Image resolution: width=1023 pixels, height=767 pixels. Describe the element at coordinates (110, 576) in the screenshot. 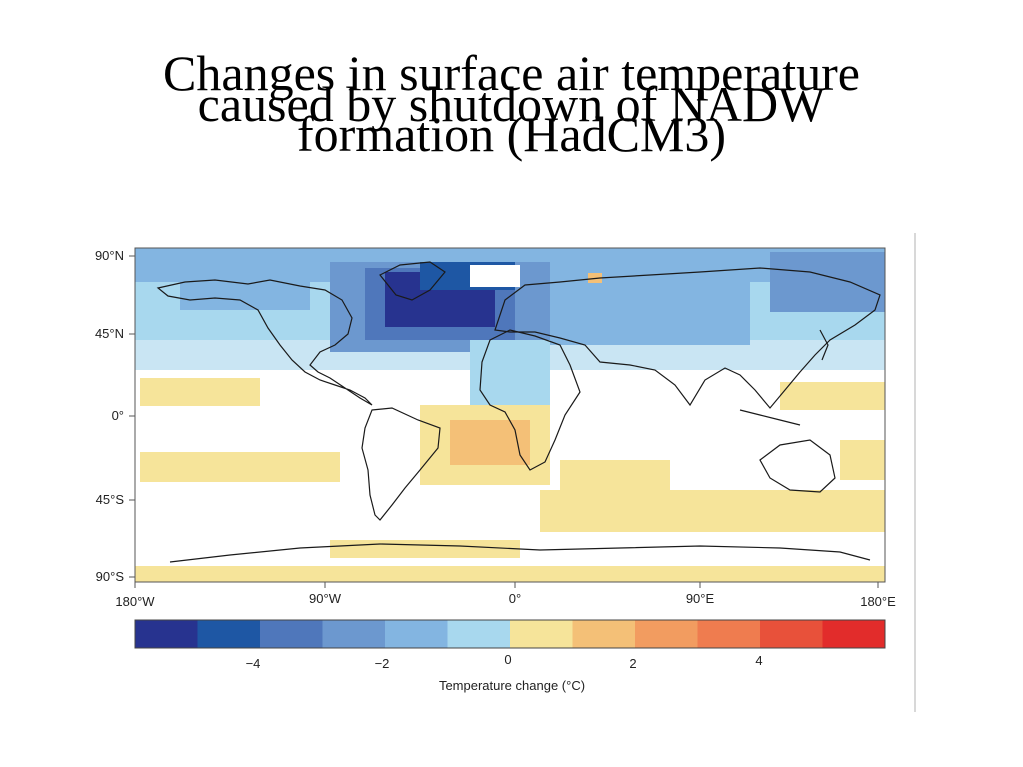

I see `lat-label: 90°S` at that location.